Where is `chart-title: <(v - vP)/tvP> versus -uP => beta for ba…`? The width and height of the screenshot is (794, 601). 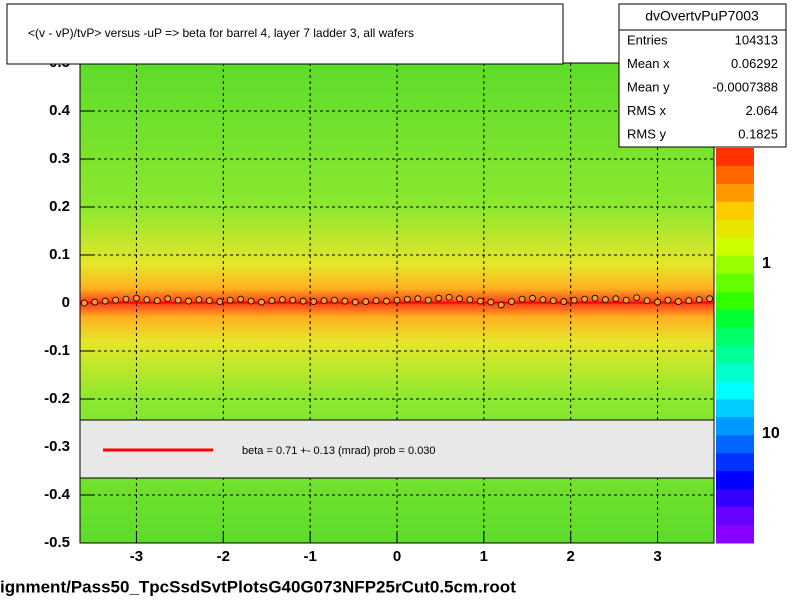 chart-title: <(v - vP)/tvP> versus -uP => beta for ba… is located at coordinates (221, 33).